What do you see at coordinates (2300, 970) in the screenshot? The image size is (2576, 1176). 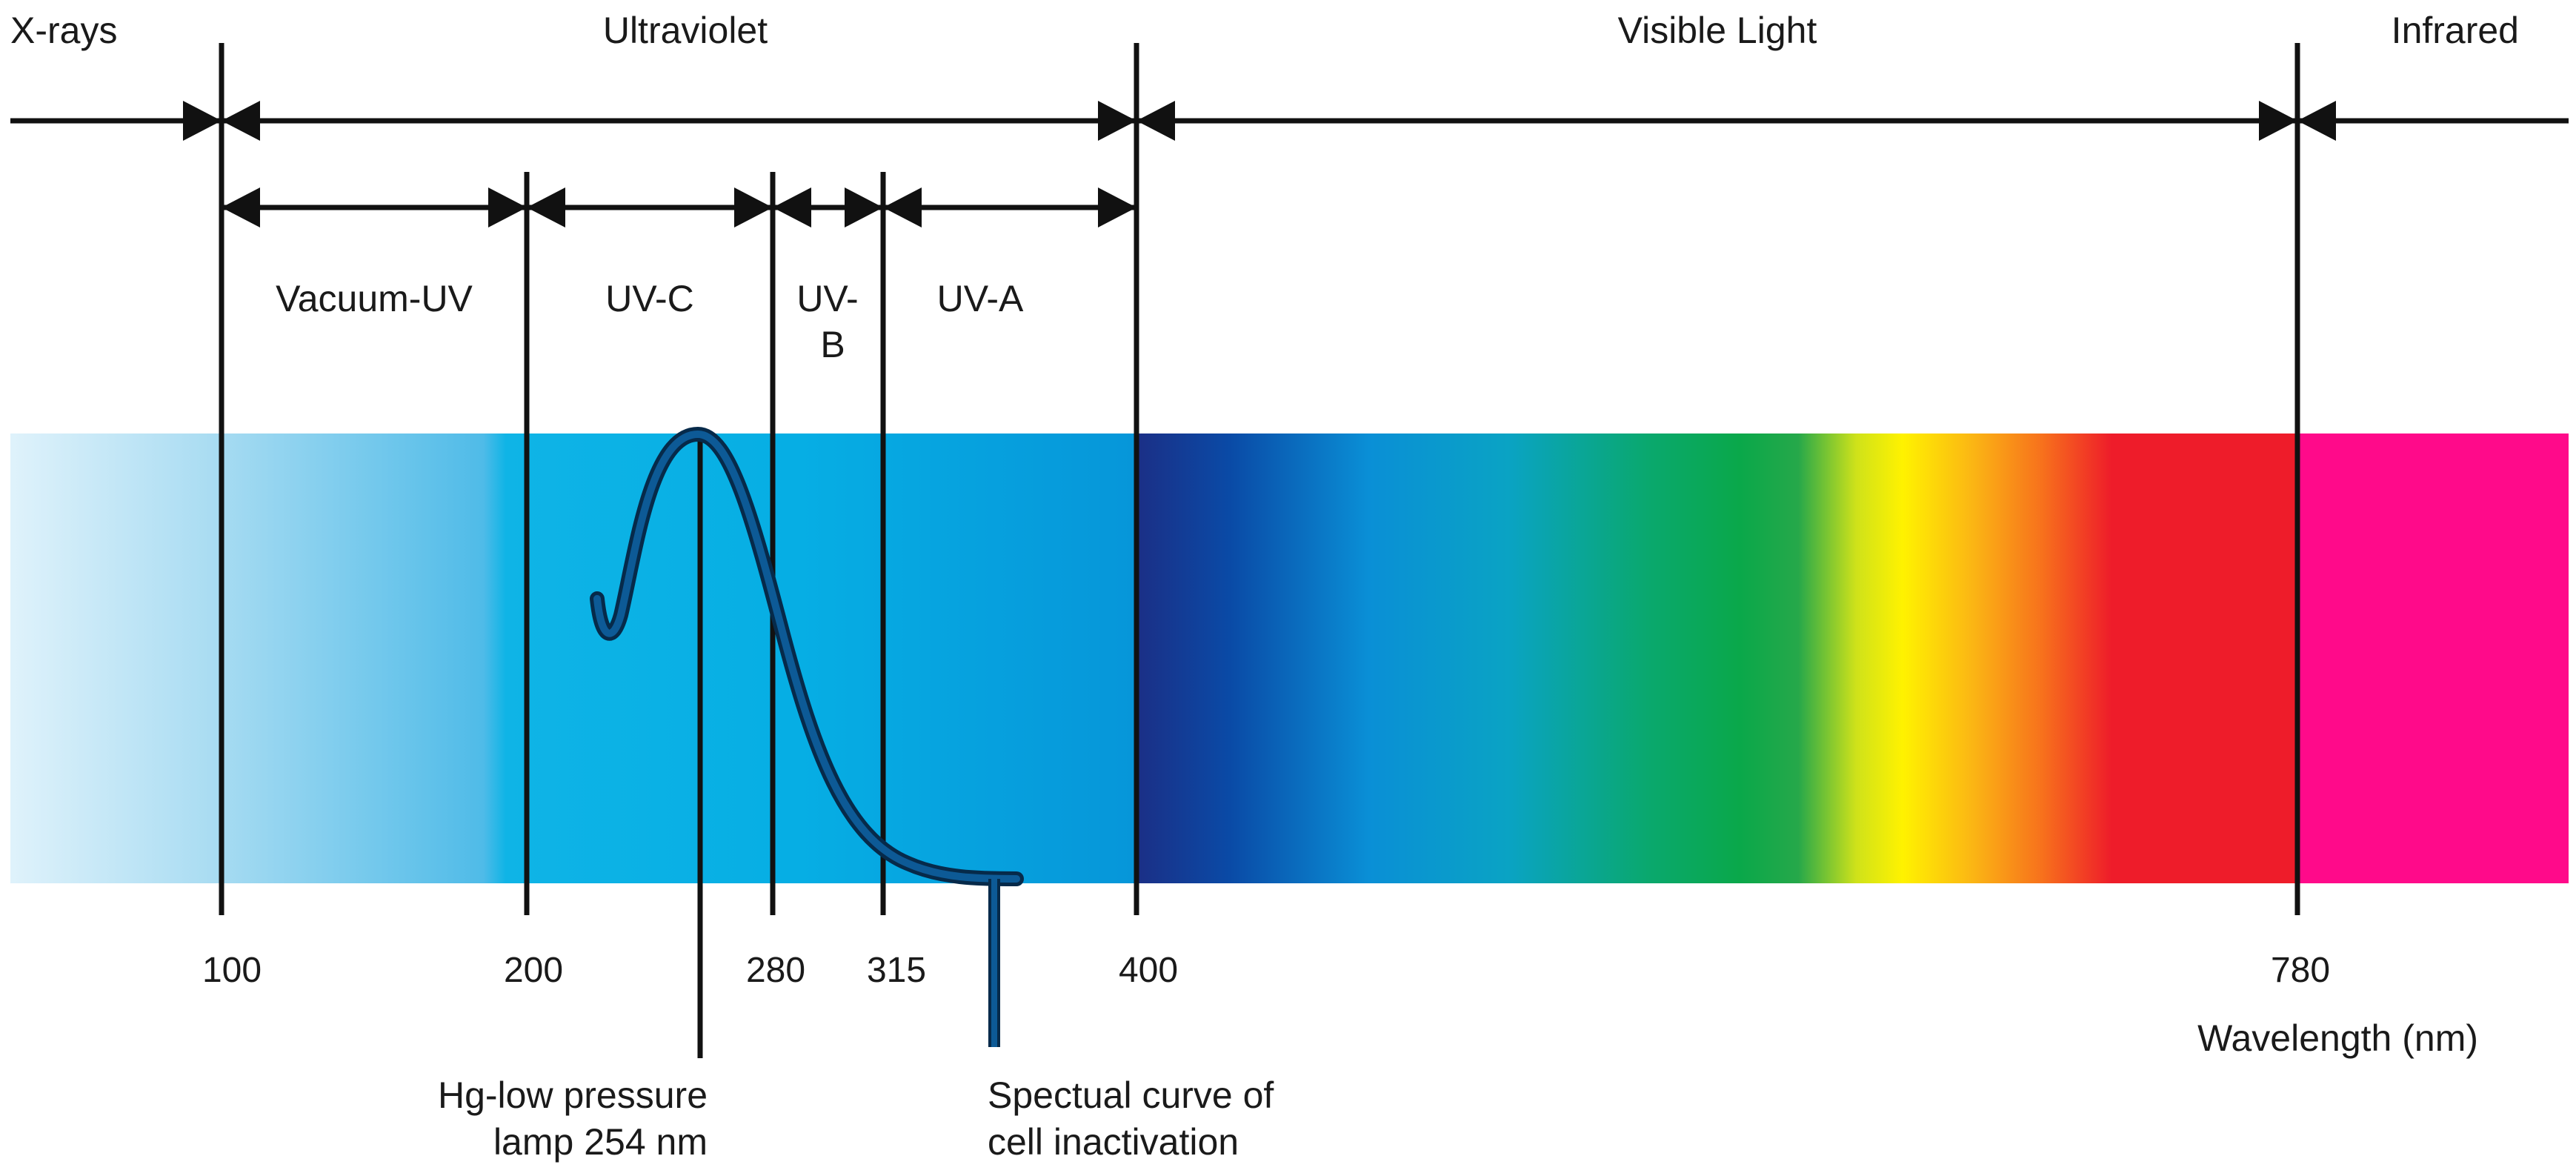 I see `wavelength-tick-780: 780` at bounding box center [2300, 970].